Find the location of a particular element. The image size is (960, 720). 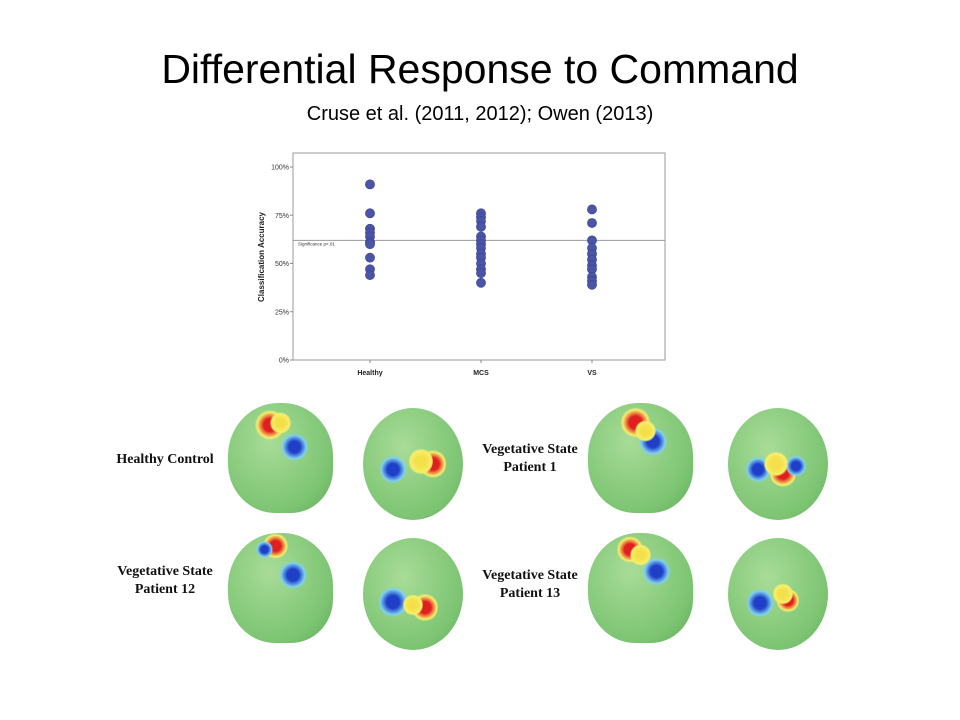

label-vs-patient-13: Vegetative State Patient 13 is located at coordinates (530, 584).